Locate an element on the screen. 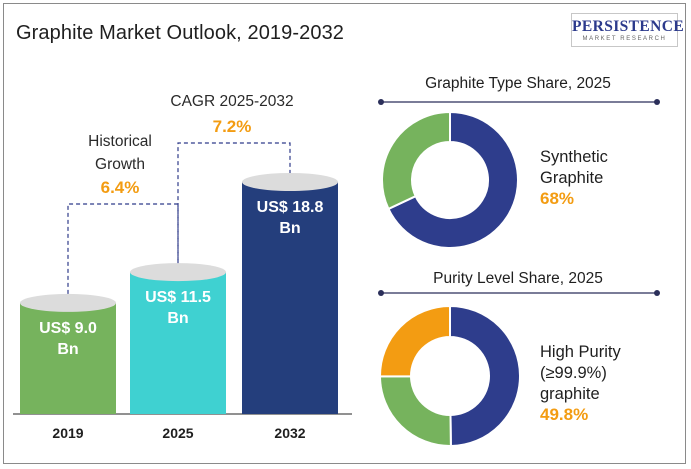 The image size is (691, 469). type-donut-title: Graphite Type Share, 2025 is located at coordinates (518, 83).